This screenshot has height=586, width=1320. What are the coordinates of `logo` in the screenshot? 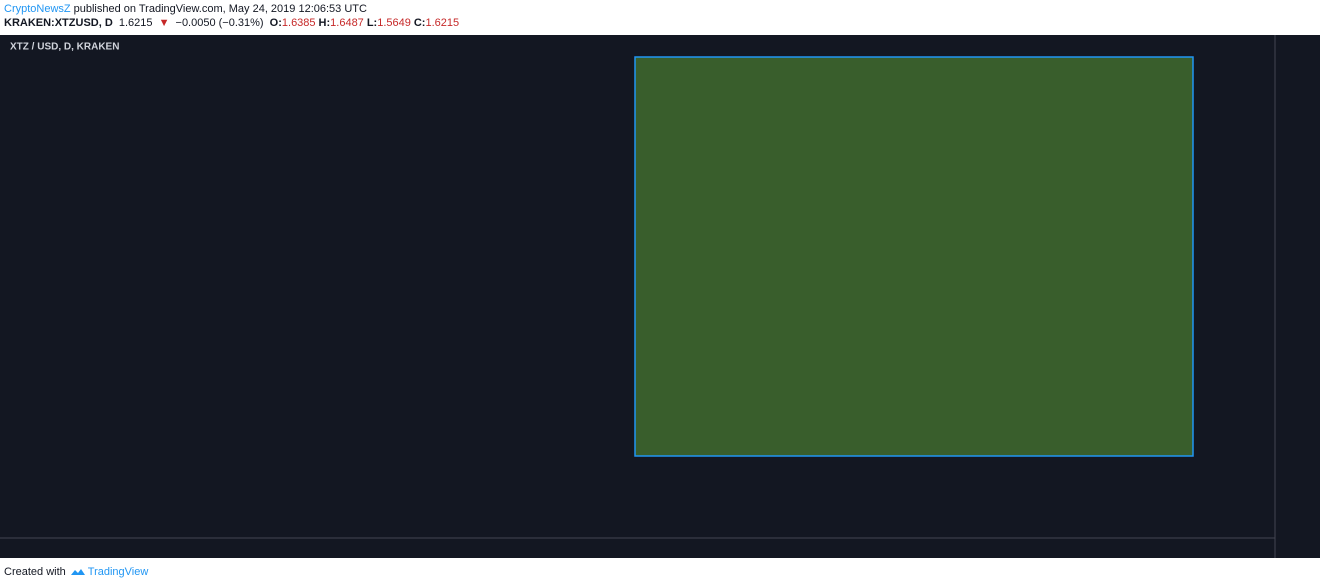 It's located at (77, 572).